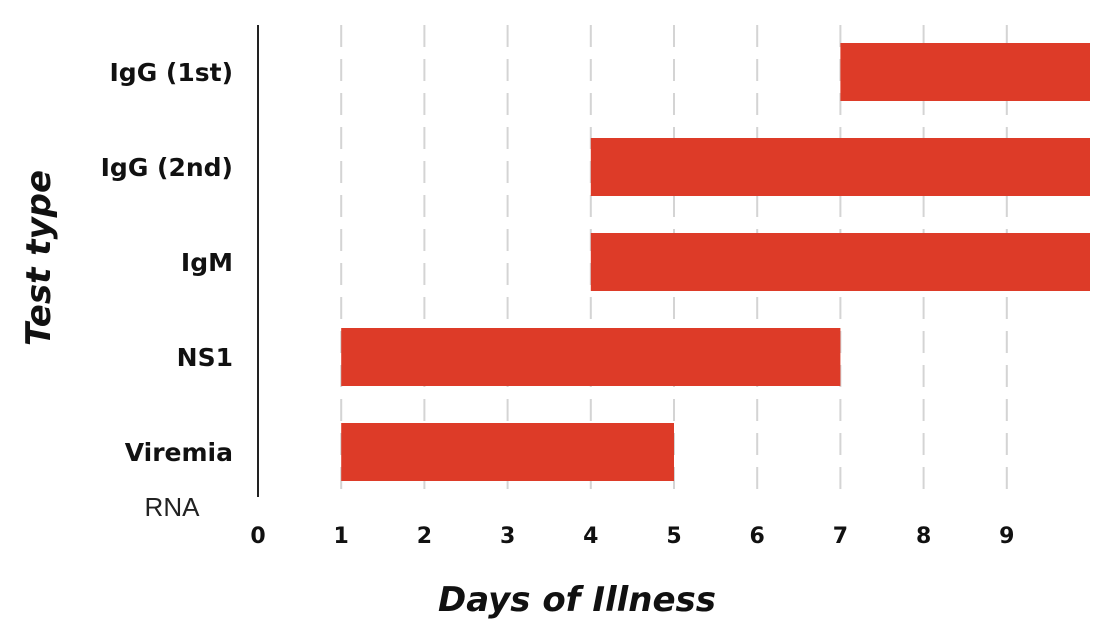 This screenshot has width=1099, height=620. Describe the element at coordinates (923, 536) in the screenshot. I see `x-tick-8: 8` at that location.